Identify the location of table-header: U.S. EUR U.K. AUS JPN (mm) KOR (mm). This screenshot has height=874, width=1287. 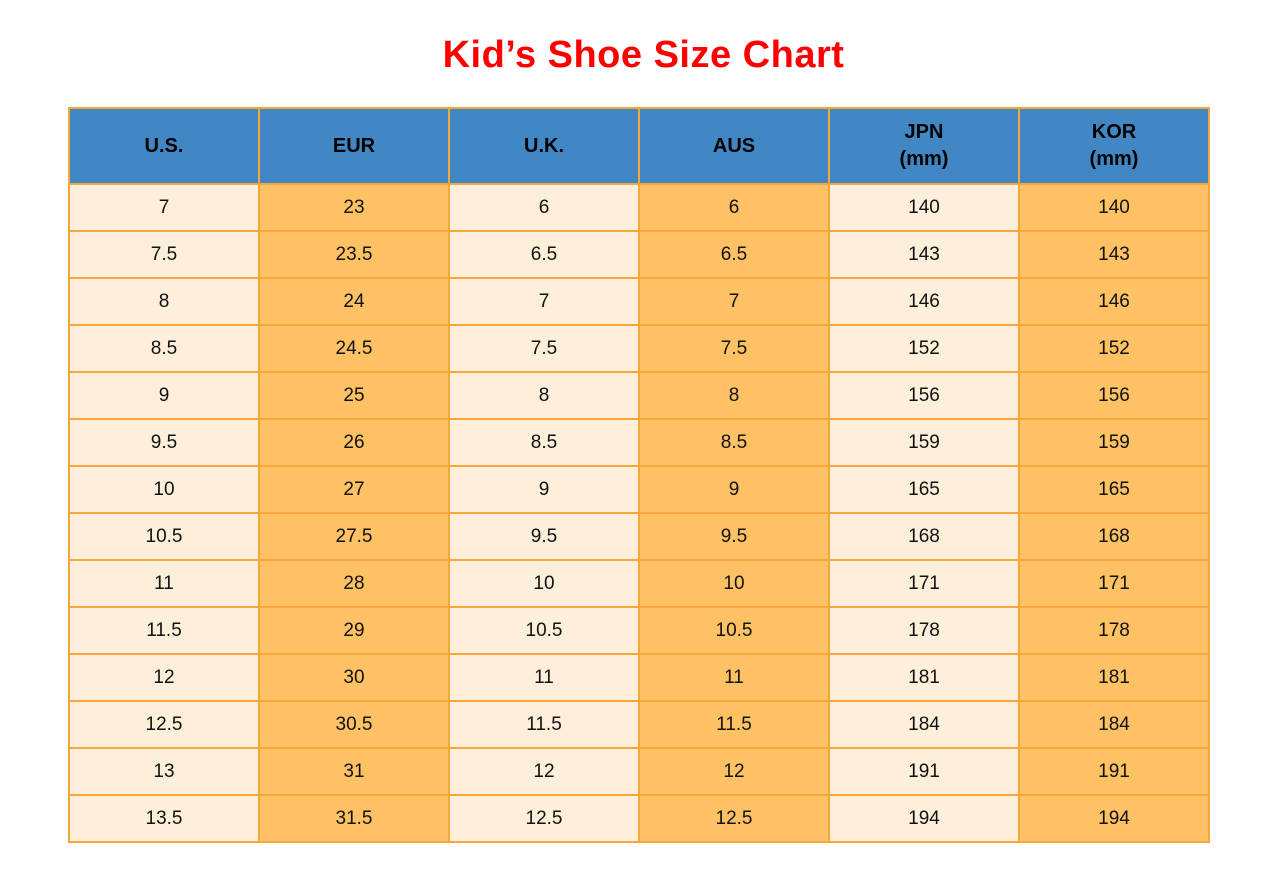
(639, 146).